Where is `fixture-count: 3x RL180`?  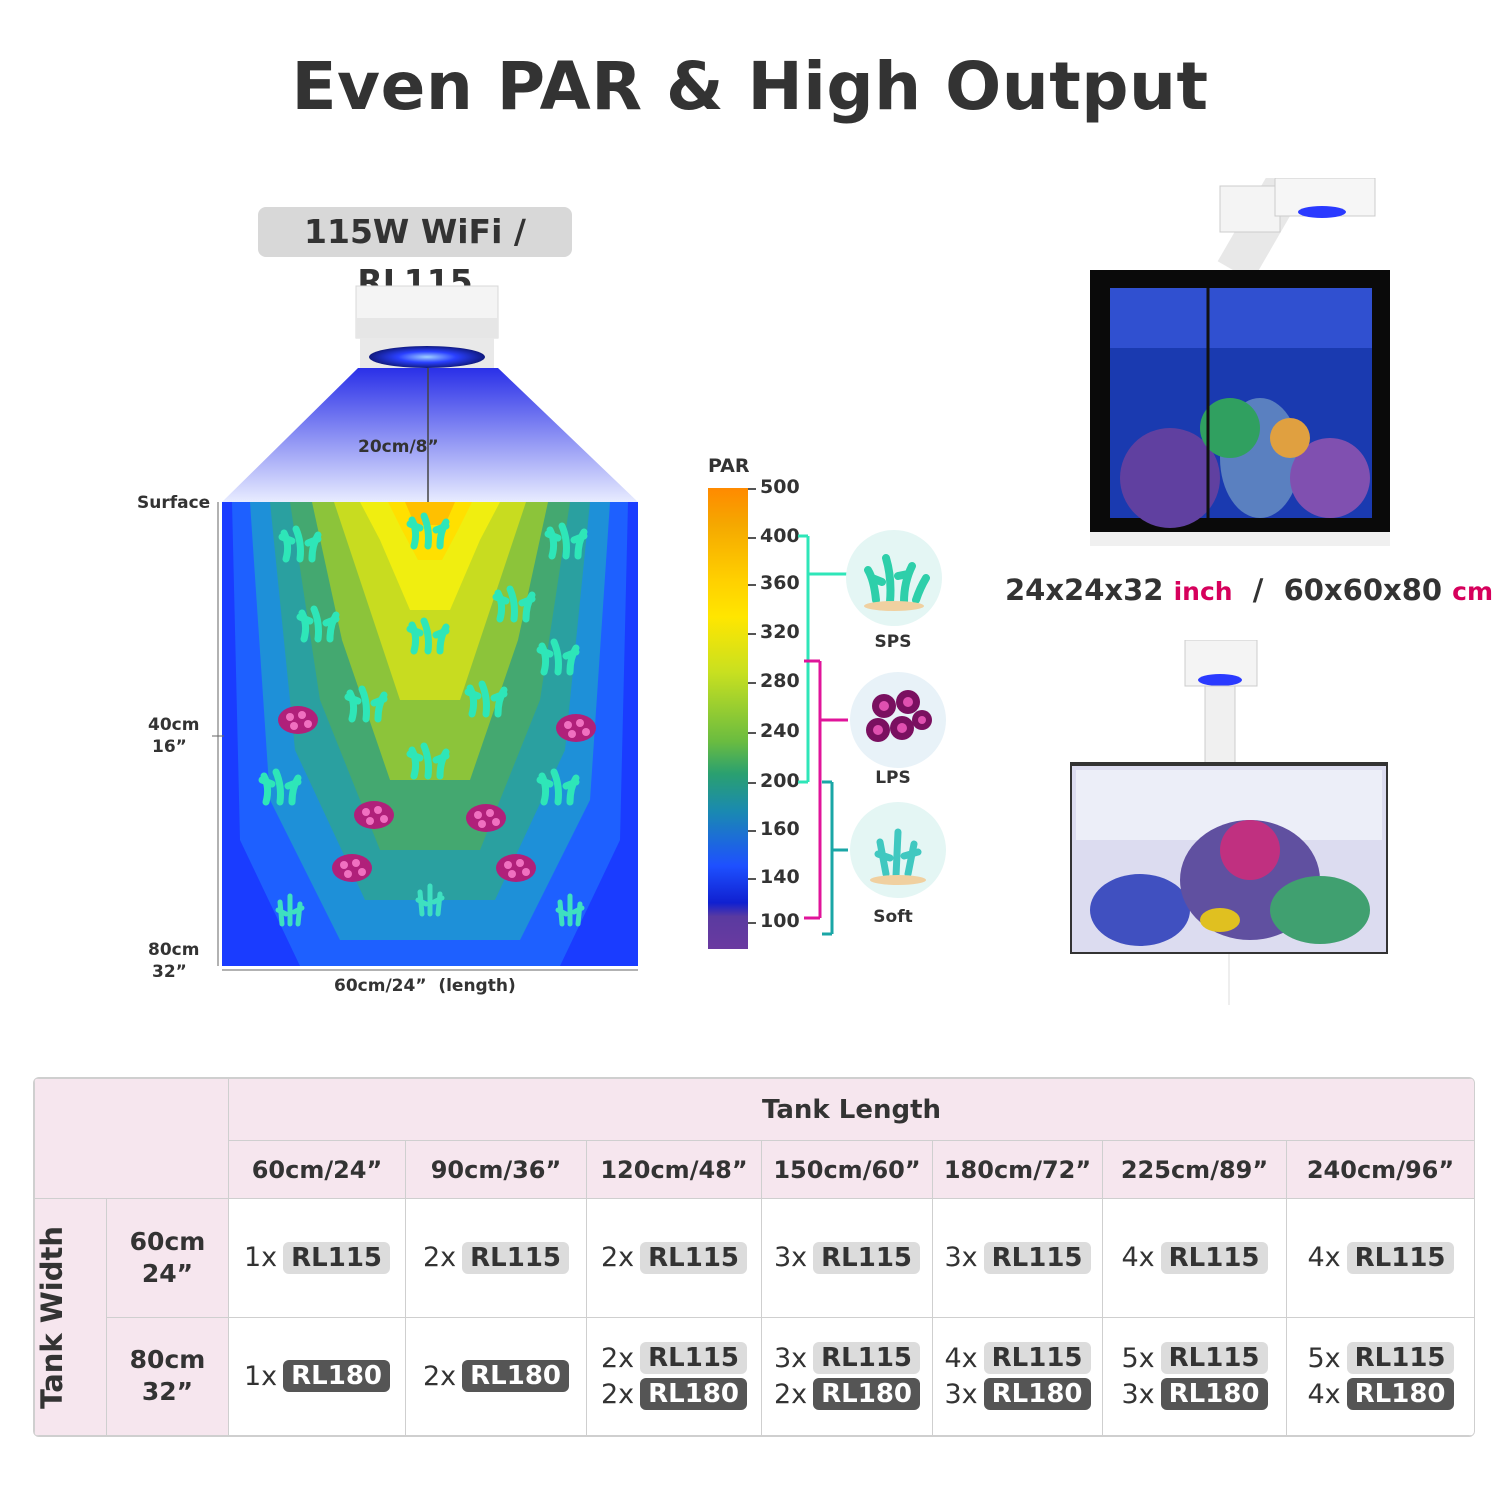
fixture-count: 3x RL180 is located at coordinates (1017, 1394).